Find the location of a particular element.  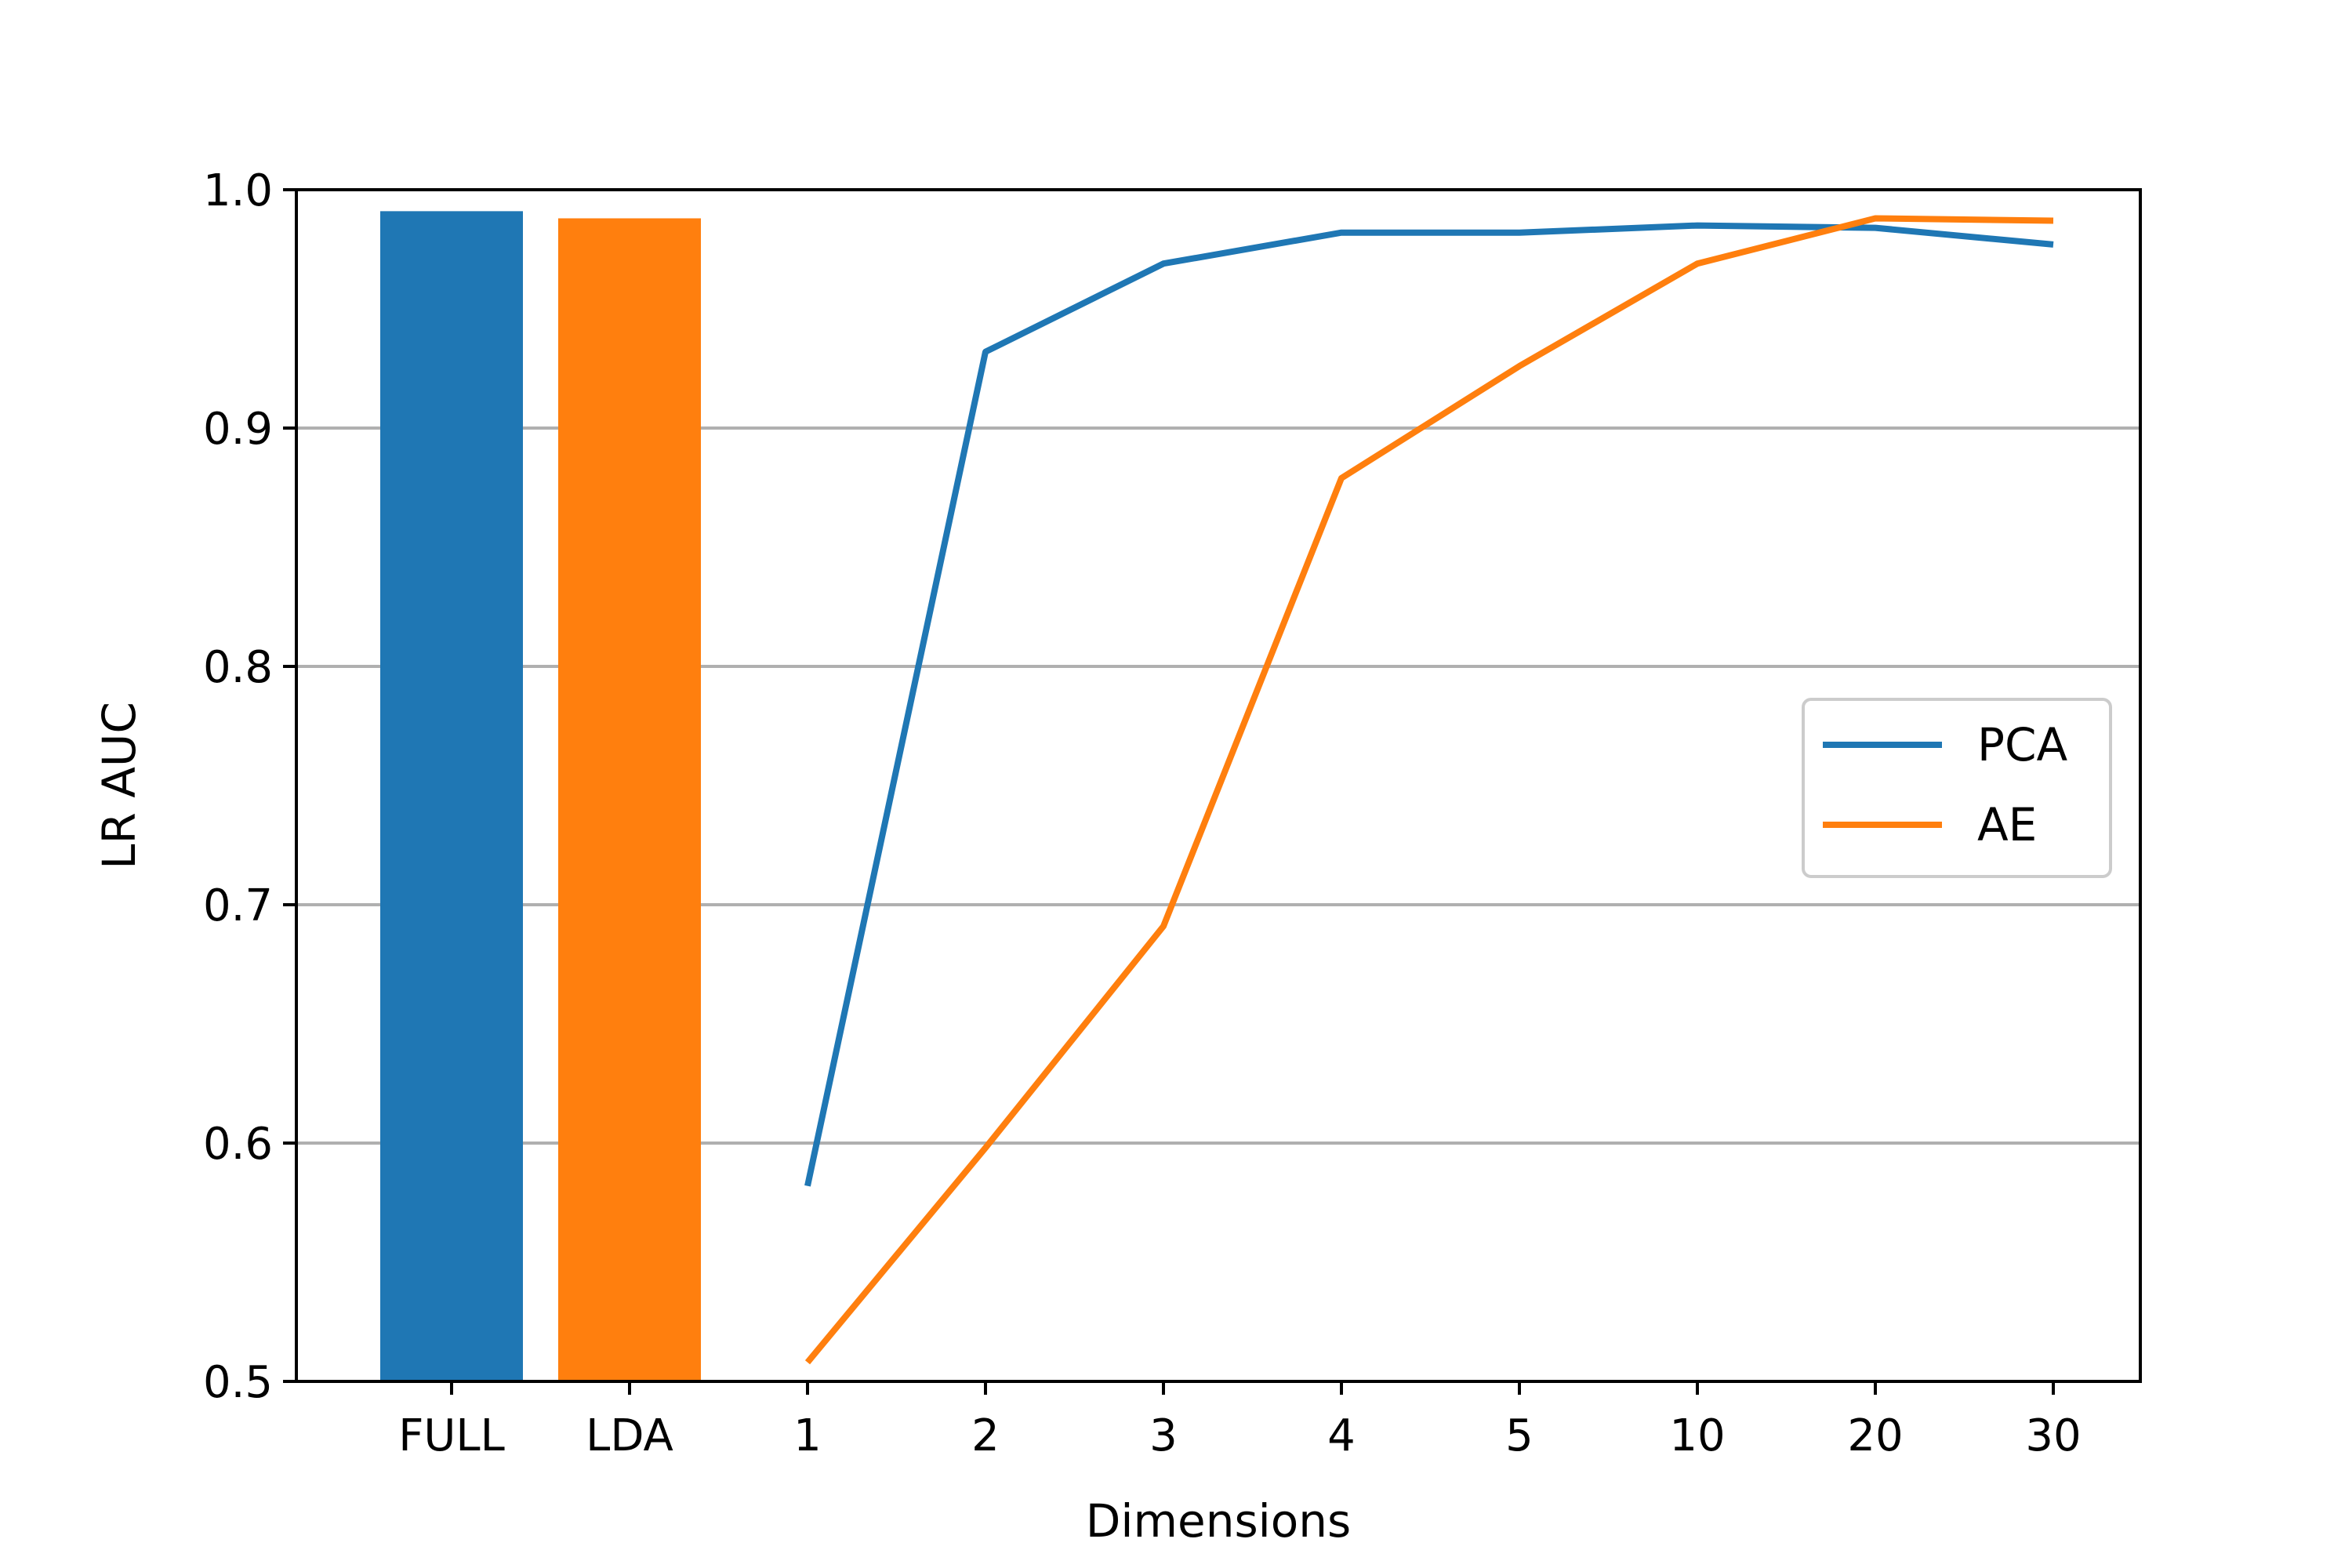

y-tick-label: 0.9 is located at coordinates (238, 429).